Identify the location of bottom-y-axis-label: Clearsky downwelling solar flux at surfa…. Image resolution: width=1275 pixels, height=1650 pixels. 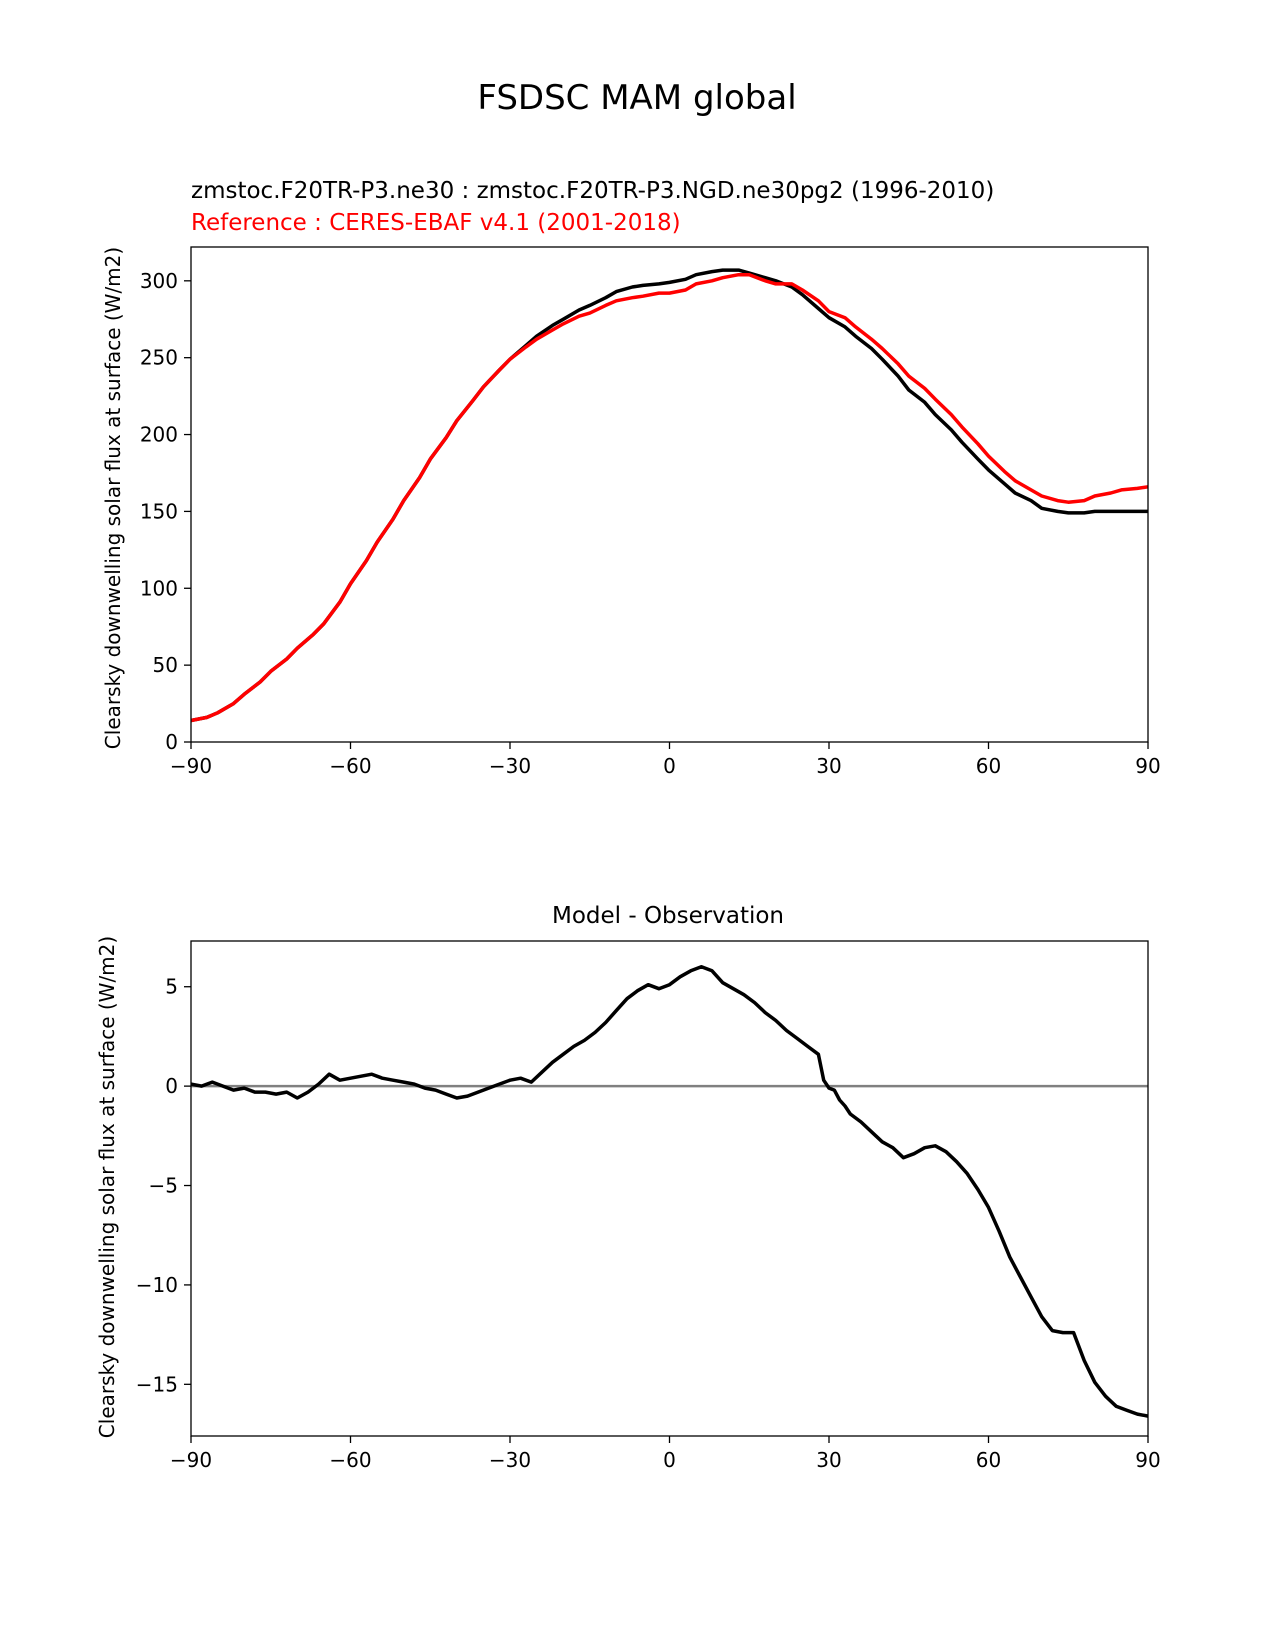
(107, 1187).